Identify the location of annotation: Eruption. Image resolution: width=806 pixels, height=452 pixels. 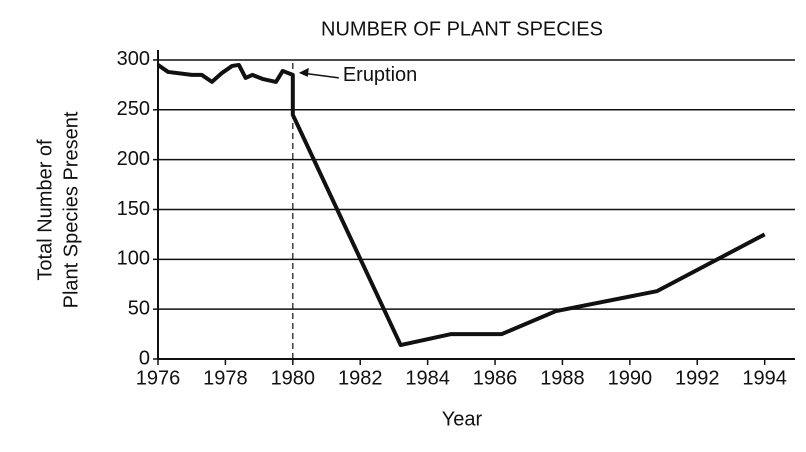
(380, 75).